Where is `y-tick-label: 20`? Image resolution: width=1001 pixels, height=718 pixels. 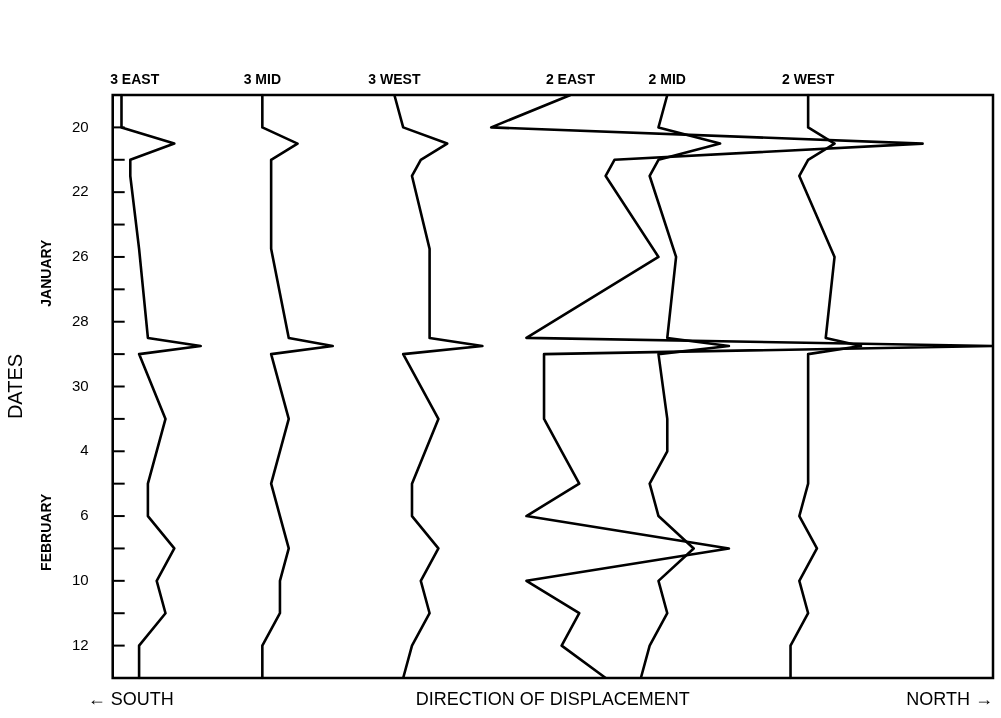
y-tick-label: 20 is located at coordinates (80, 126).